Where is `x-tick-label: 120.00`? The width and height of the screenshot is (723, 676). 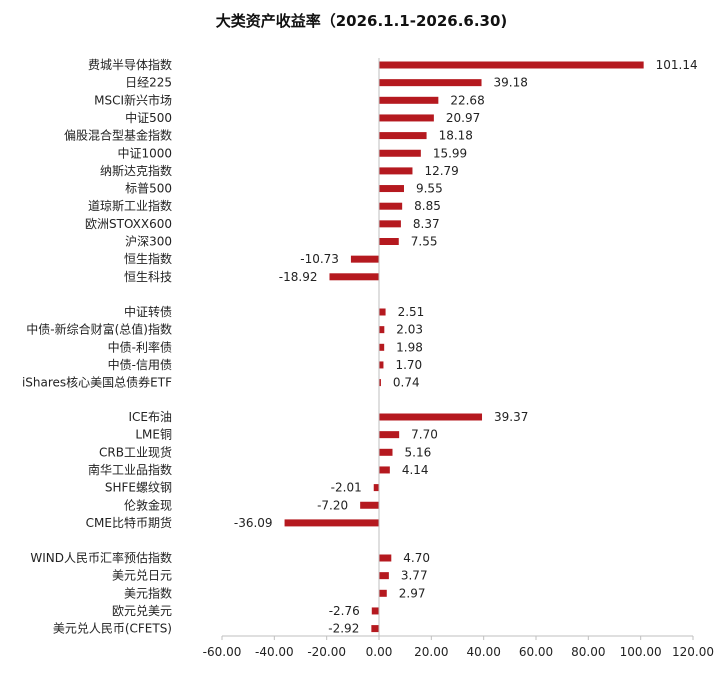 x-tick-label: 120.00 is located at coordinates (693, 652).